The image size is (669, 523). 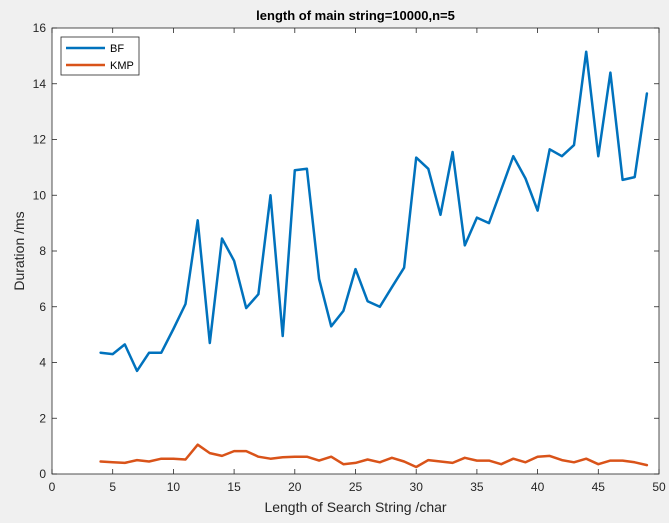 What do you see at coordinates (52, 487) in the screenshot?
I see `x-tick-label: 0` at bounding box center [52, 487].